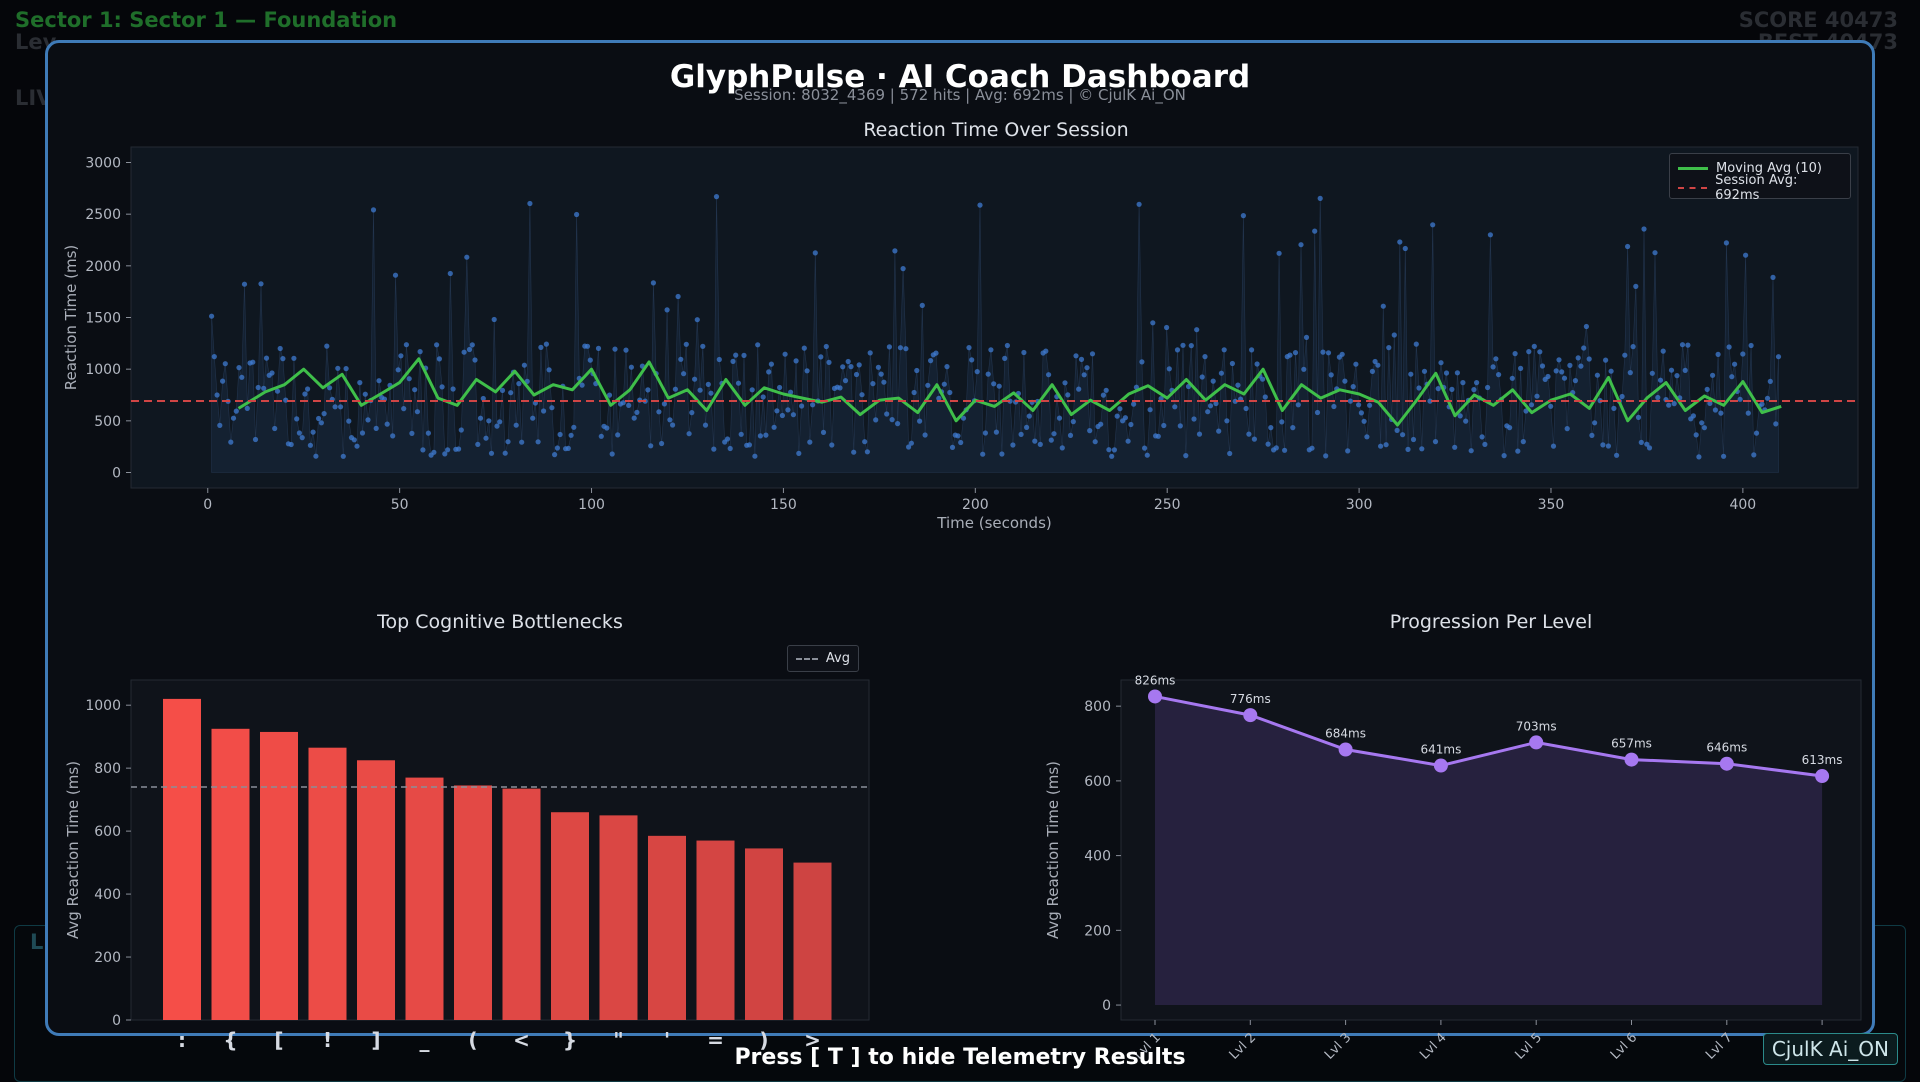 The image size is (1920, 1082). Describe the element at coordinates (1536, 726) in the screenshot. I see `data-label: 703ms` at that location.